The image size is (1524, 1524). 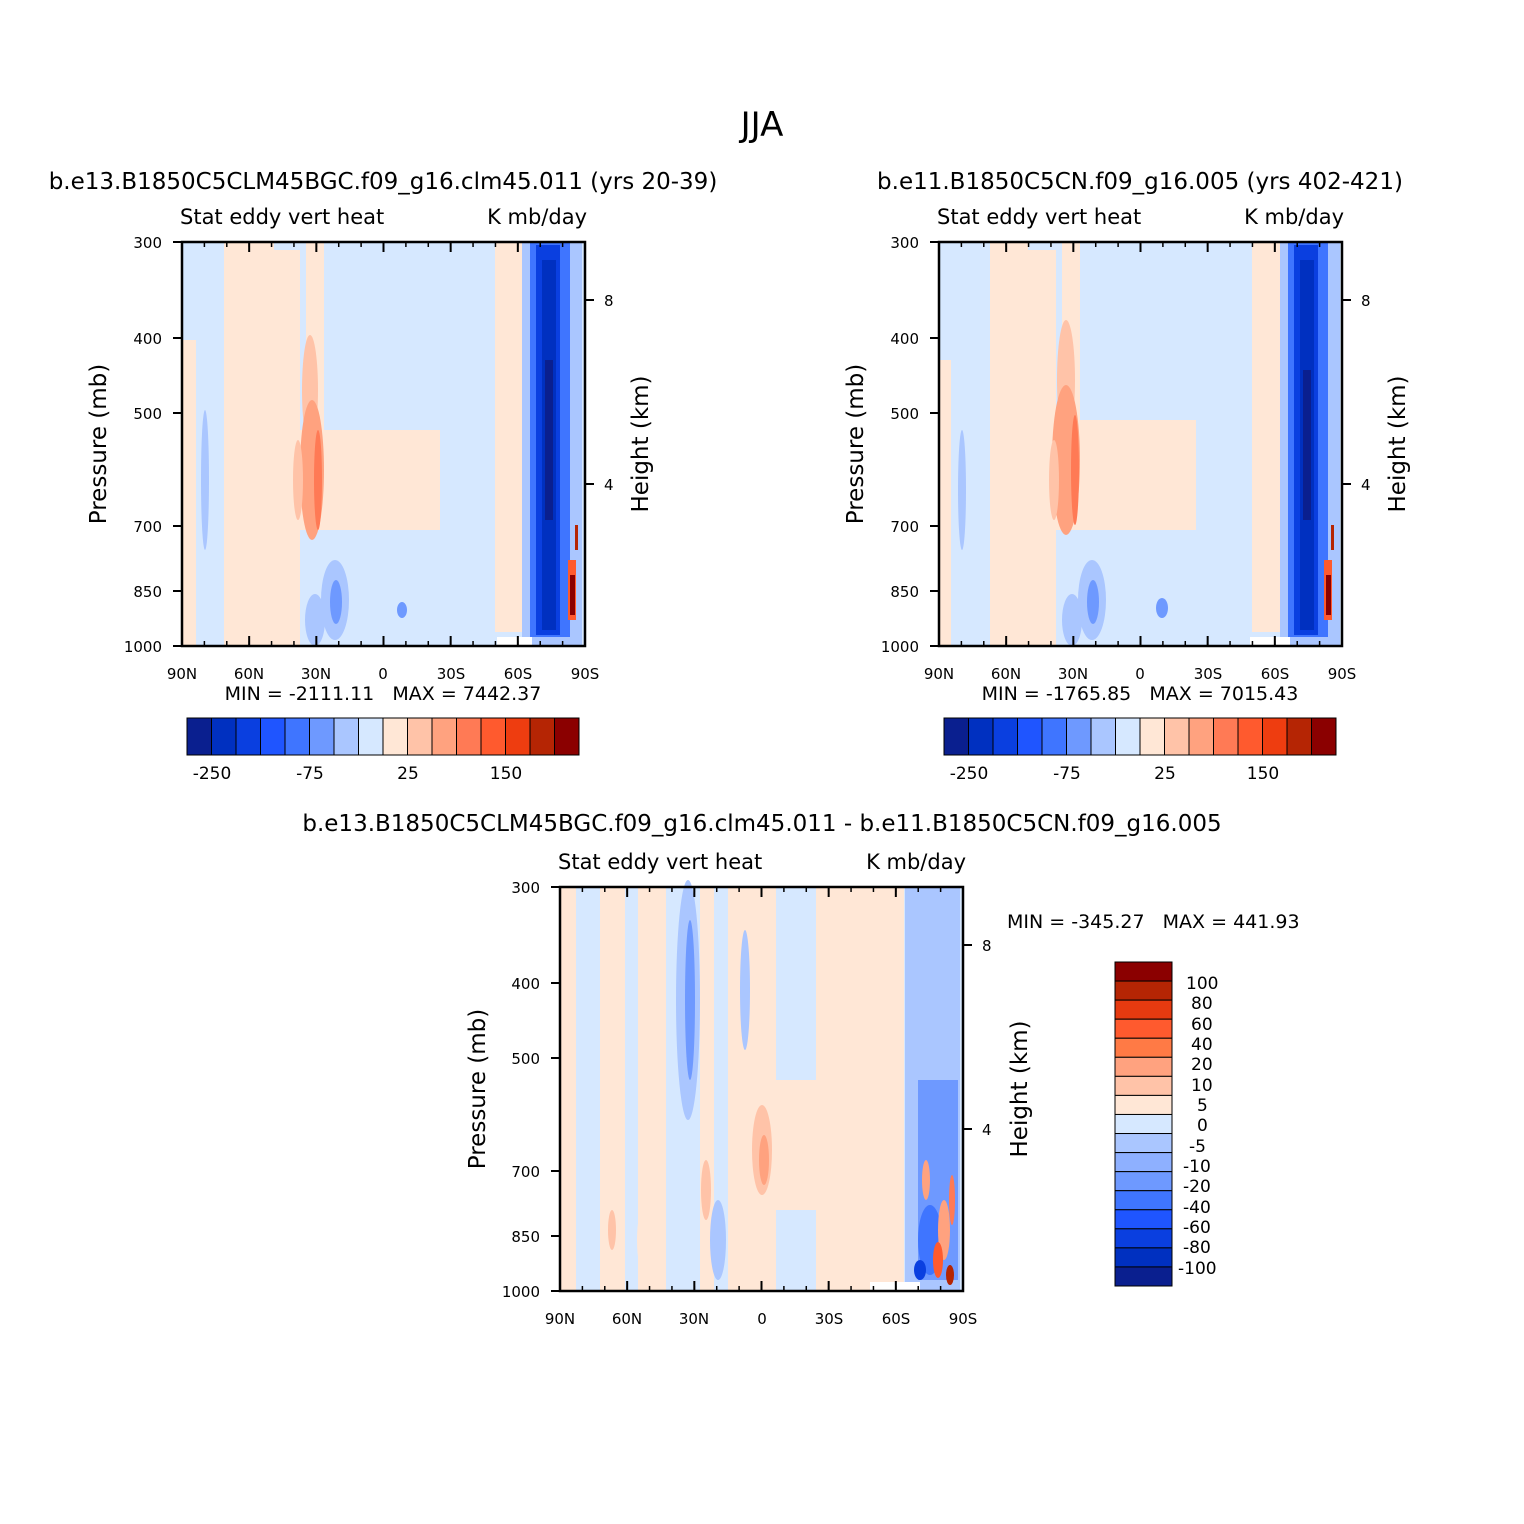 What do you see at coordinates (1202, 1025) in the screenshot?
I see `colorbar-label: 60` at bounding box center [1202, 1025].